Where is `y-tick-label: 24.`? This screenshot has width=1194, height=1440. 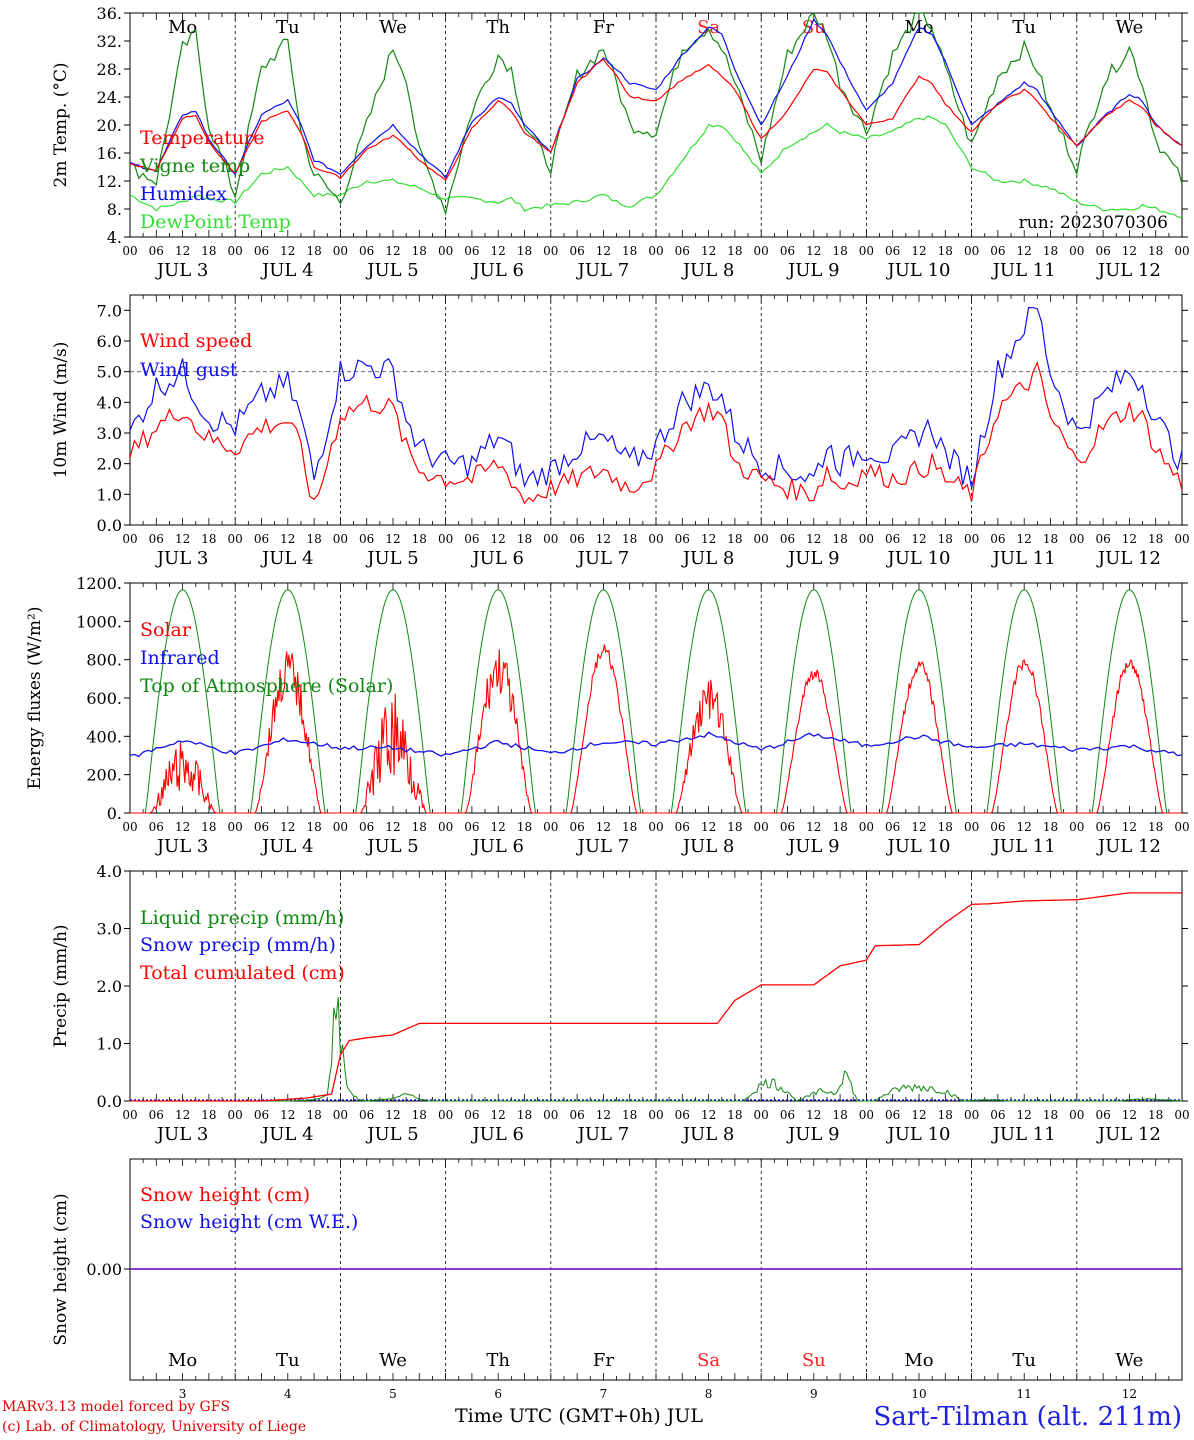 y-tick-label: 24. is located at coordinates (109, 97).